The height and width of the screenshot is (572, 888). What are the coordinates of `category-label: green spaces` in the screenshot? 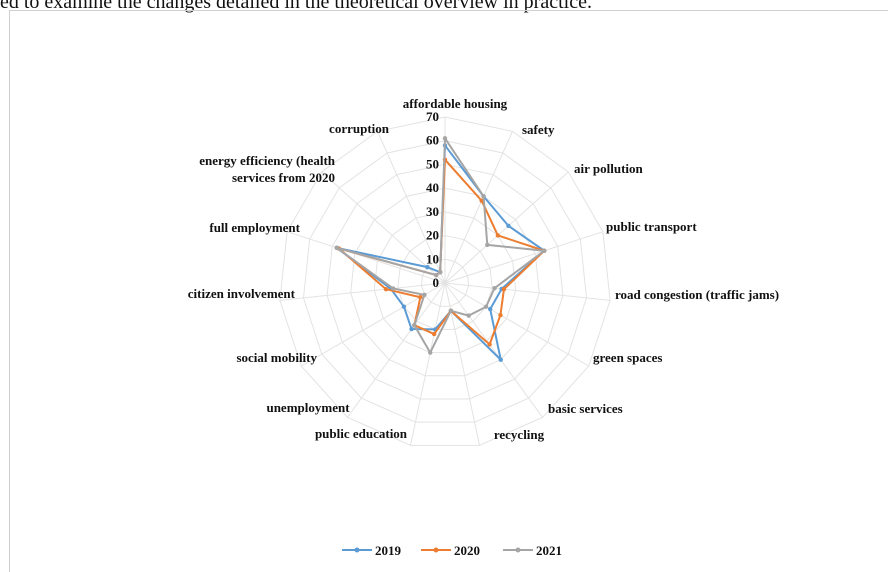 It's located at (627, 357).